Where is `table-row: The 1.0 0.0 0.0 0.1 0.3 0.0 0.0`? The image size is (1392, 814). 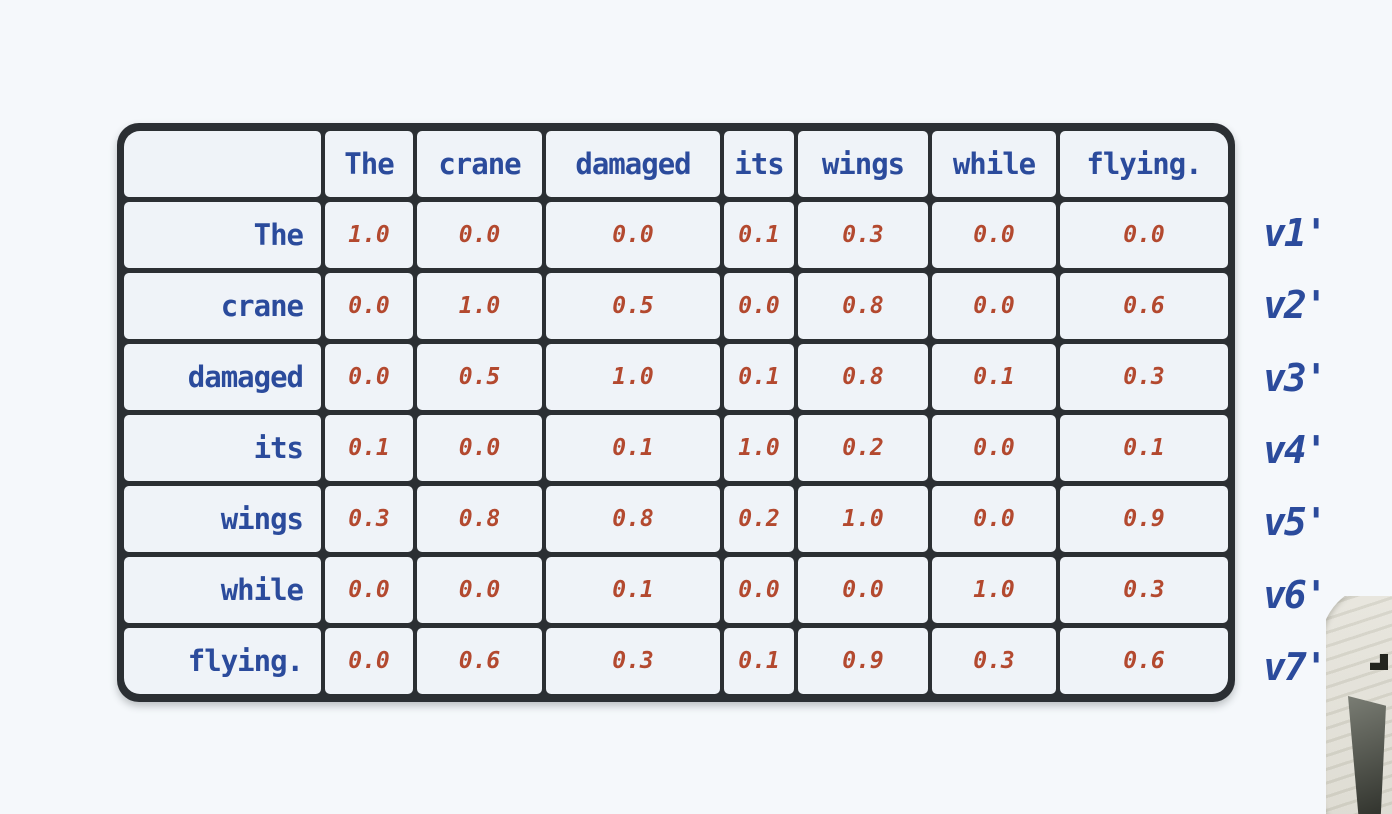 table-row: The 1.0 0.0 0.0 0.1 0.3 0.0 0.0 is located at coordinates (676, 235).